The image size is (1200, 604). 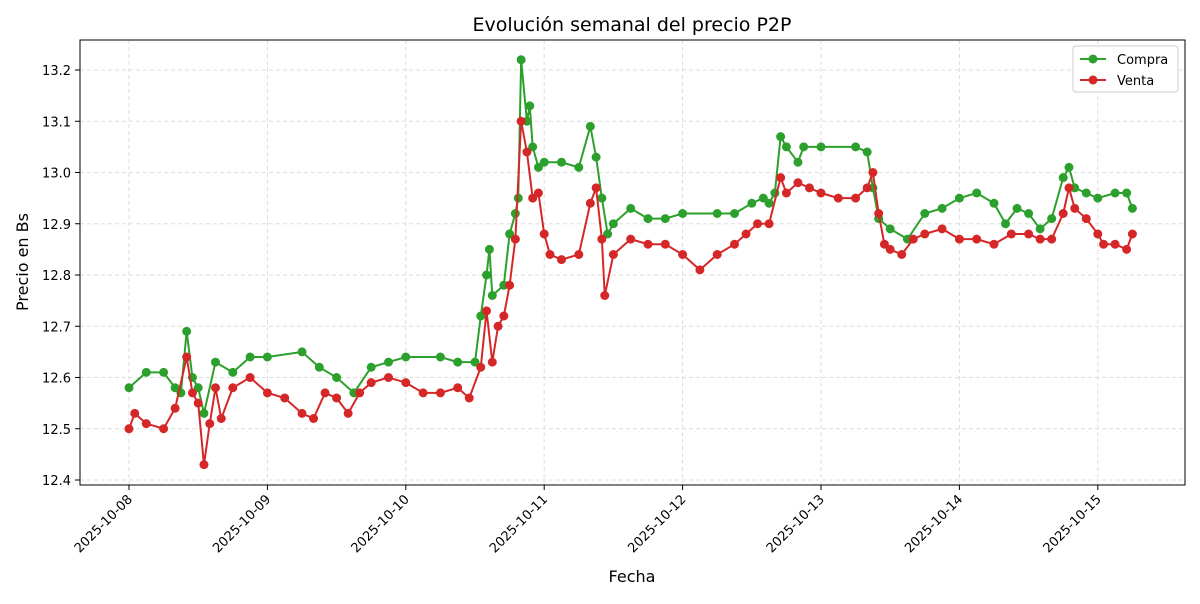 I want to click on x-tick-label: 2025-10-09, so click(x=242, y=524).